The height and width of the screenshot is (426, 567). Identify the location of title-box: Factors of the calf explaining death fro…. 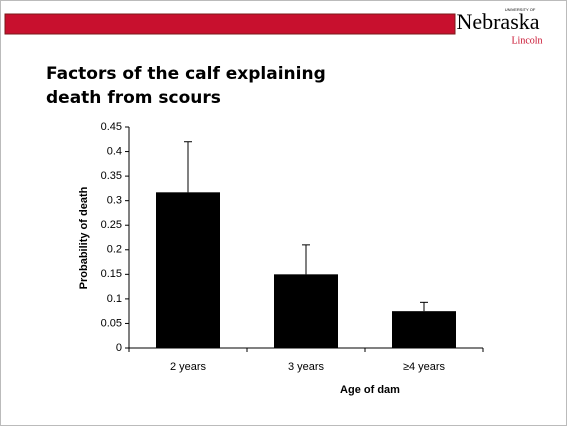
(186, 86).